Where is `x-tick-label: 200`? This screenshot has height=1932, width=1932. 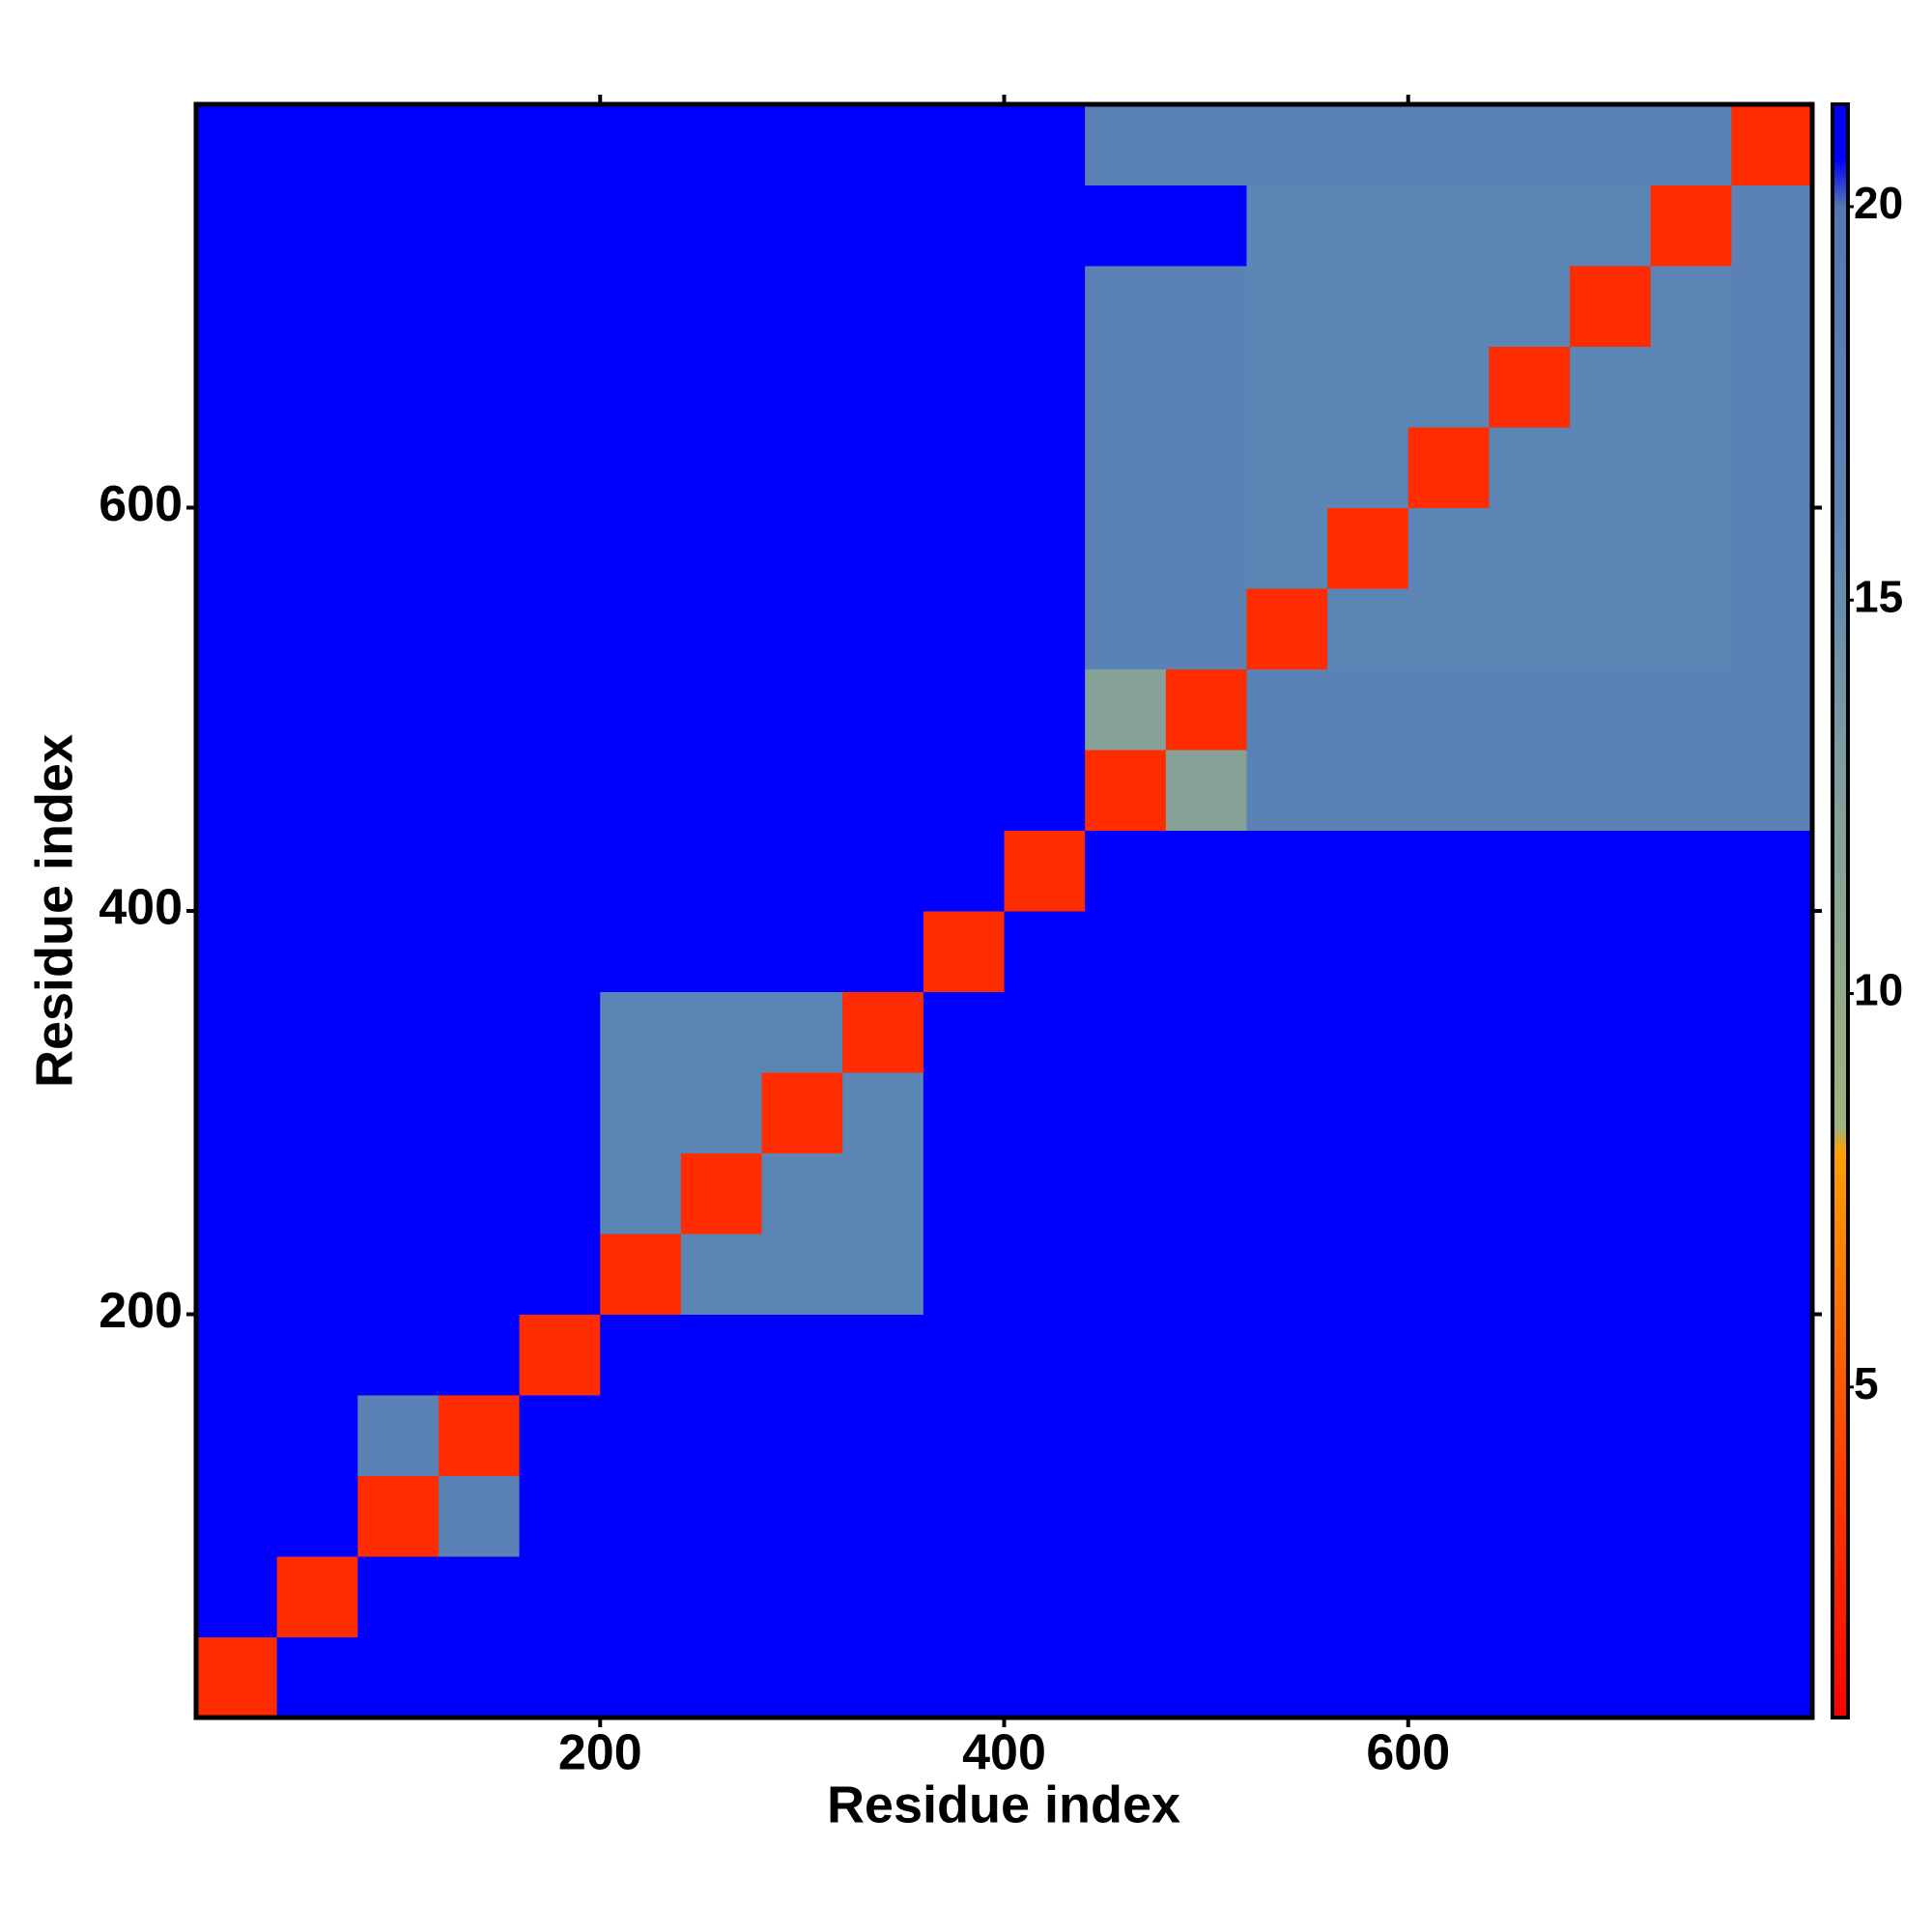
x-tick-label: 200 is located at coordinates (600, 1753).